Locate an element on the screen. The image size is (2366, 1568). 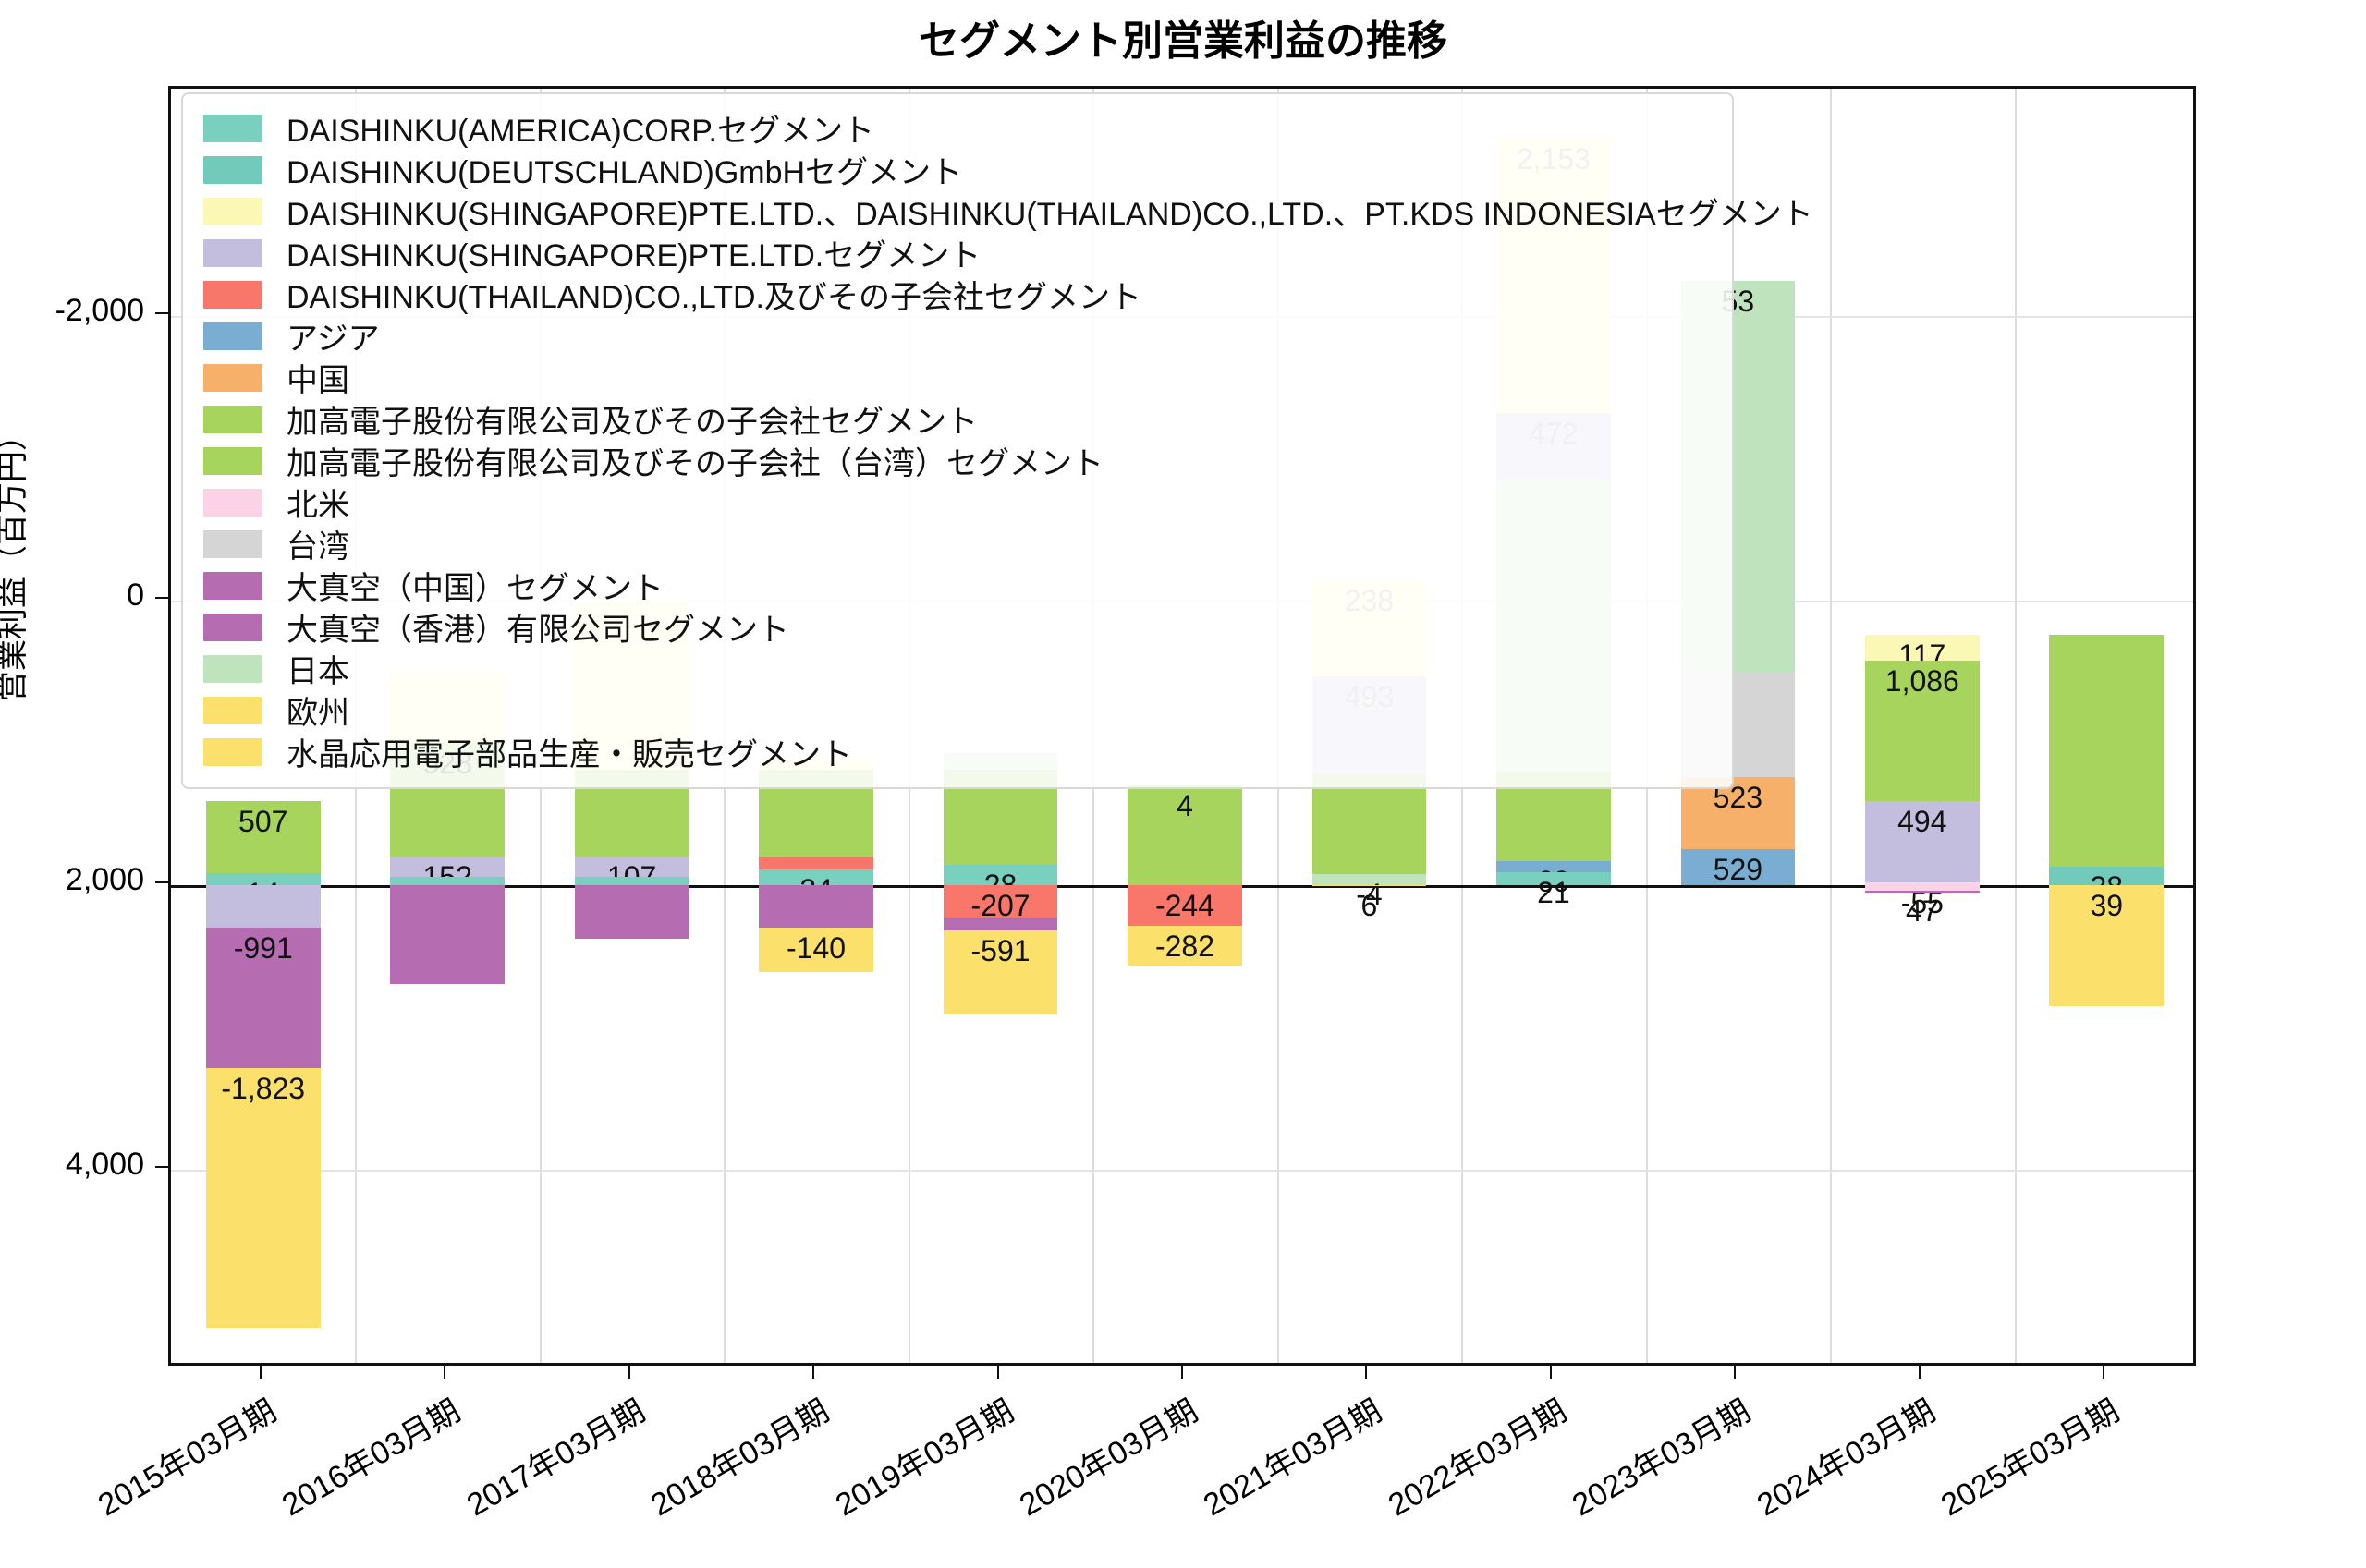
legend-item: 加高電子股份有限公司及びその子会社セグメント is located at coordinates (957, 419).